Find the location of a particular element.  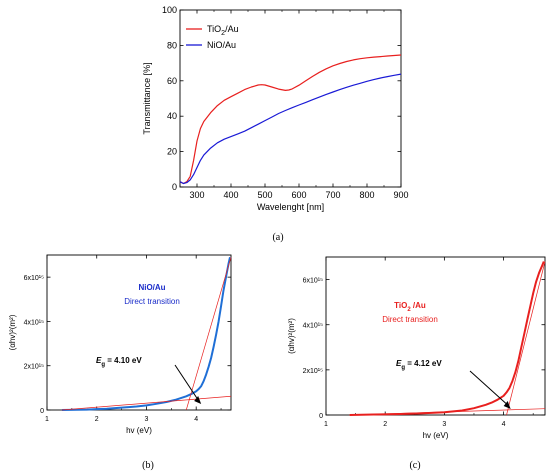

panel-c-y-tick-label: 0 is located at coordinates (321, 416).